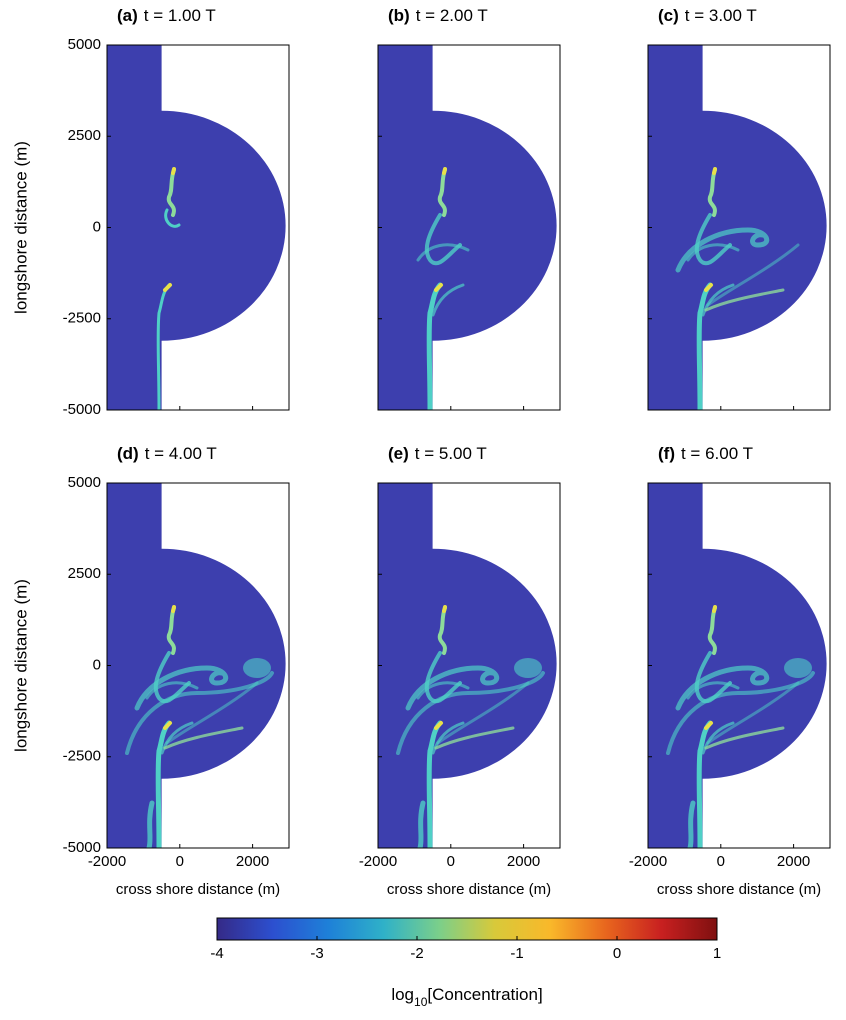 The width and height of the screenshot is (846, 1020). What do you see at coordinates (402, 994) in the screenshot?
I see `label-part: log` at bounding box center [402, 994].